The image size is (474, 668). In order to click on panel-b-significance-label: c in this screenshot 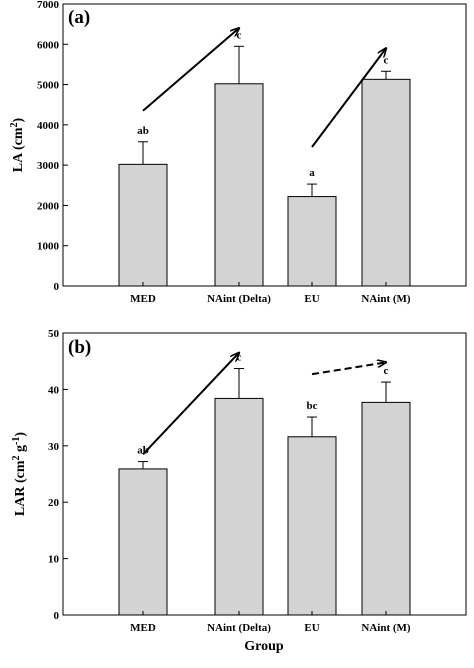, I will do `click(386, 371)`.